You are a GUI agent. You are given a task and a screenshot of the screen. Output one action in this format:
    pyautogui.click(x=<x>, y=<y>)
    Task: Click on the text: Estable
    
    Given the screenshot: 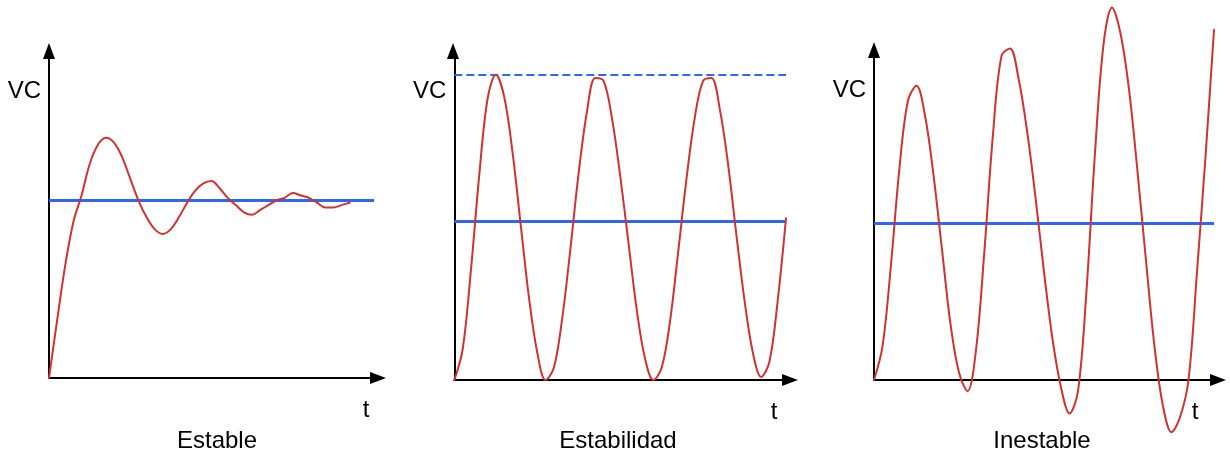 What is the action you would take?
    pyautogui.click(x=217, y=439)
    